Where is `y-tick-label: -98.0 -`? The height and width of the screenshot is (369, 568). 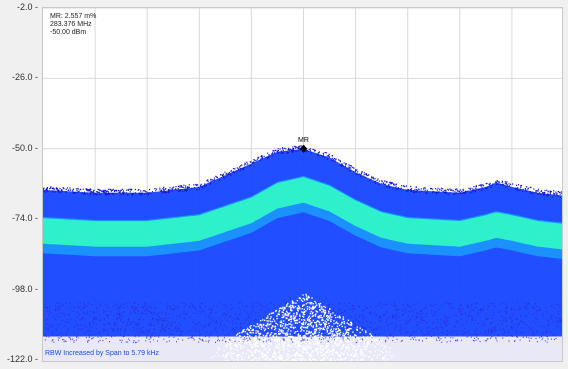 y-tick-label: -98.0 - is located at coordinates (24, 288).